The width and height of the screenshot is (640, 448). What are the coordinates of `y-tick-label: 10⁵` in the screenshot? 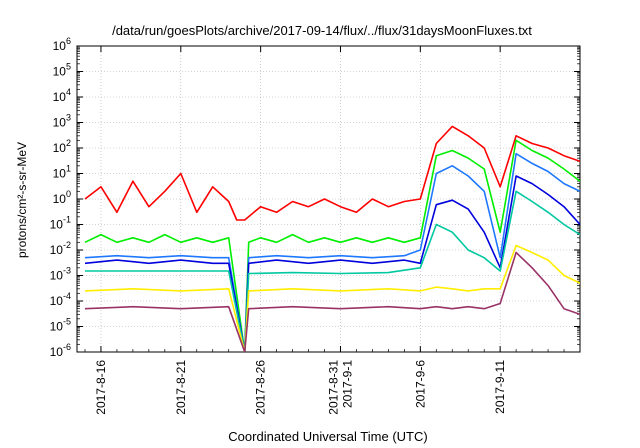 It's located at (62, 70).